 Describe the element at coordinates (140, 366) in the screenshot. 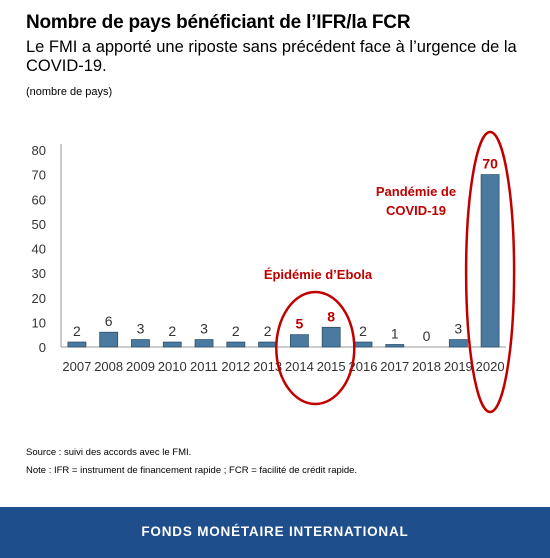

I see `x-tick-label: 2009` at that location.